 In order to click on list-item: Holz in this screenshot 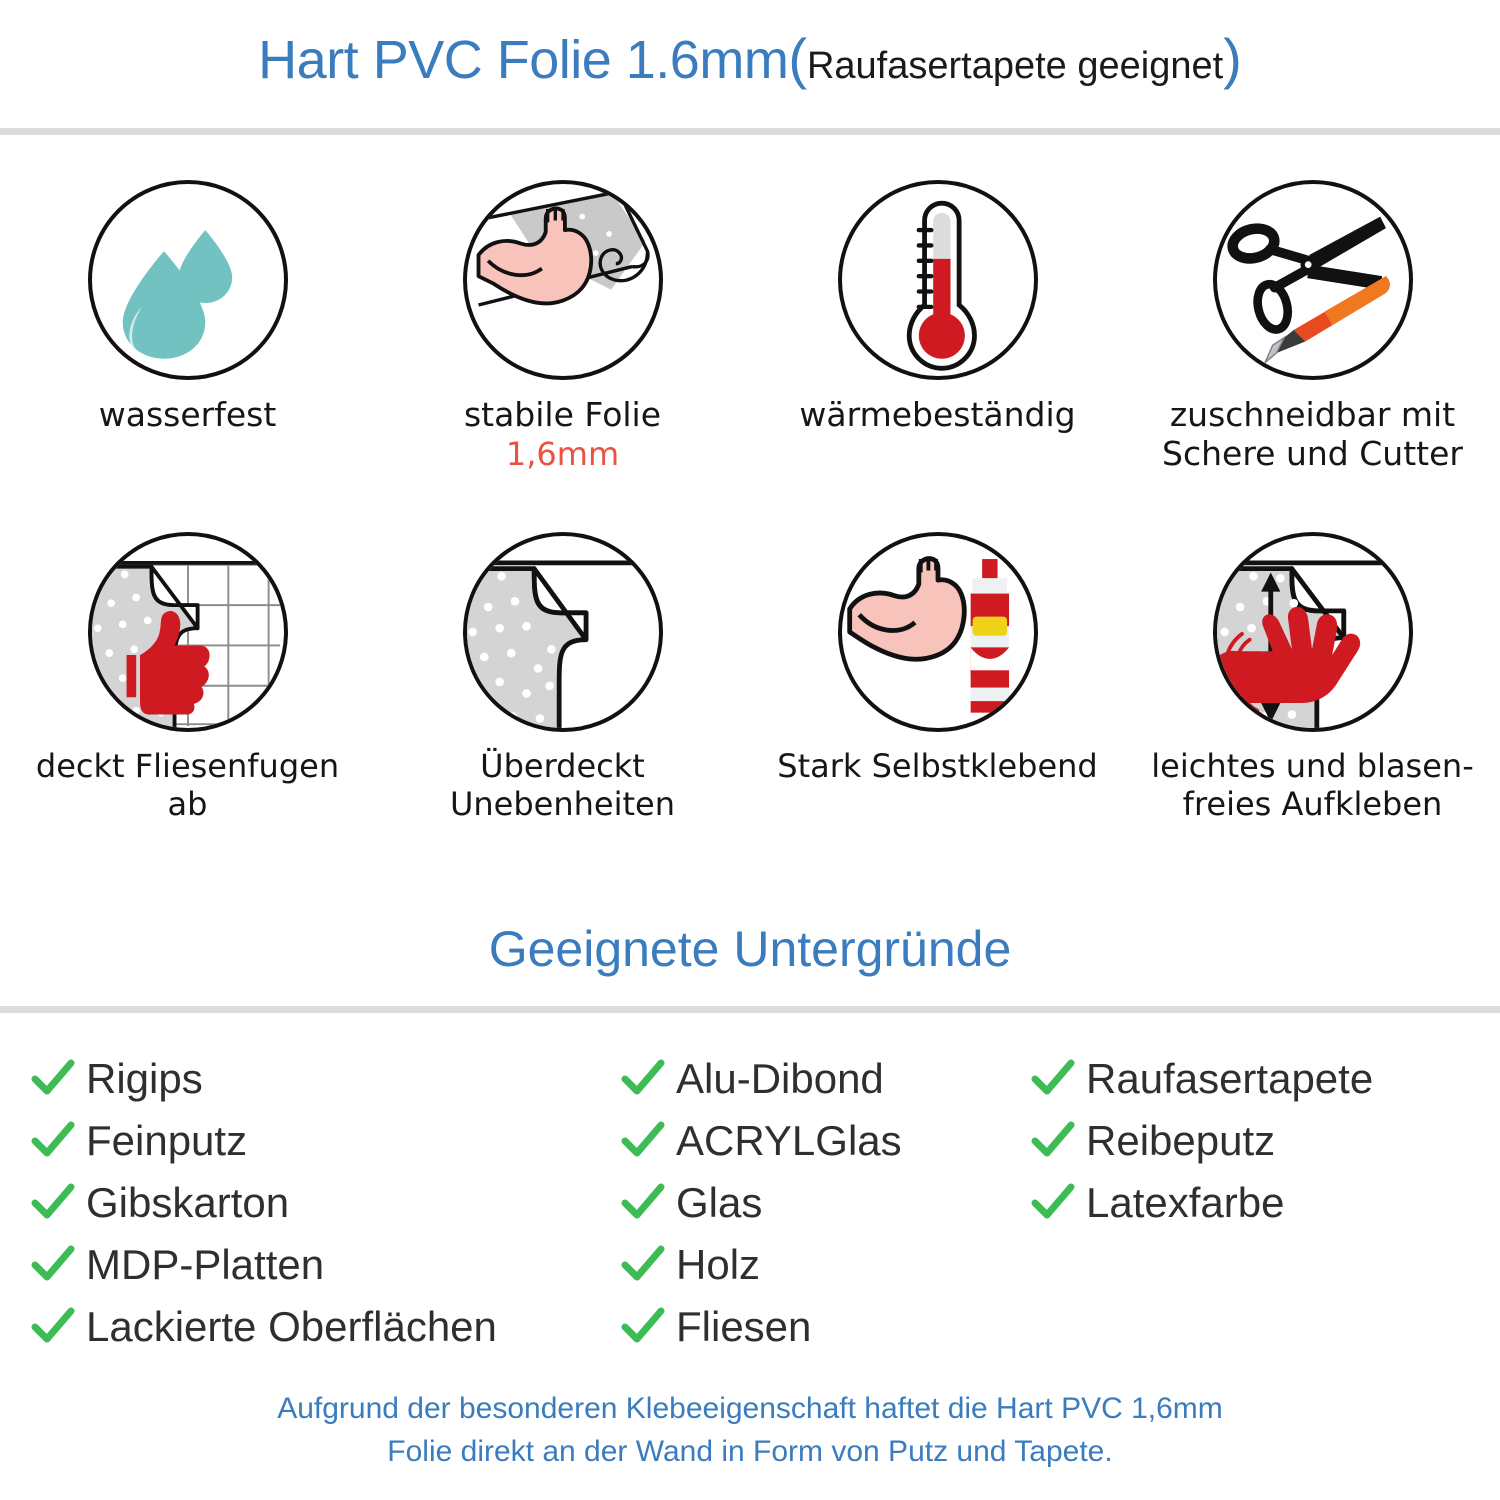, I will do `click(825, 1265)`.